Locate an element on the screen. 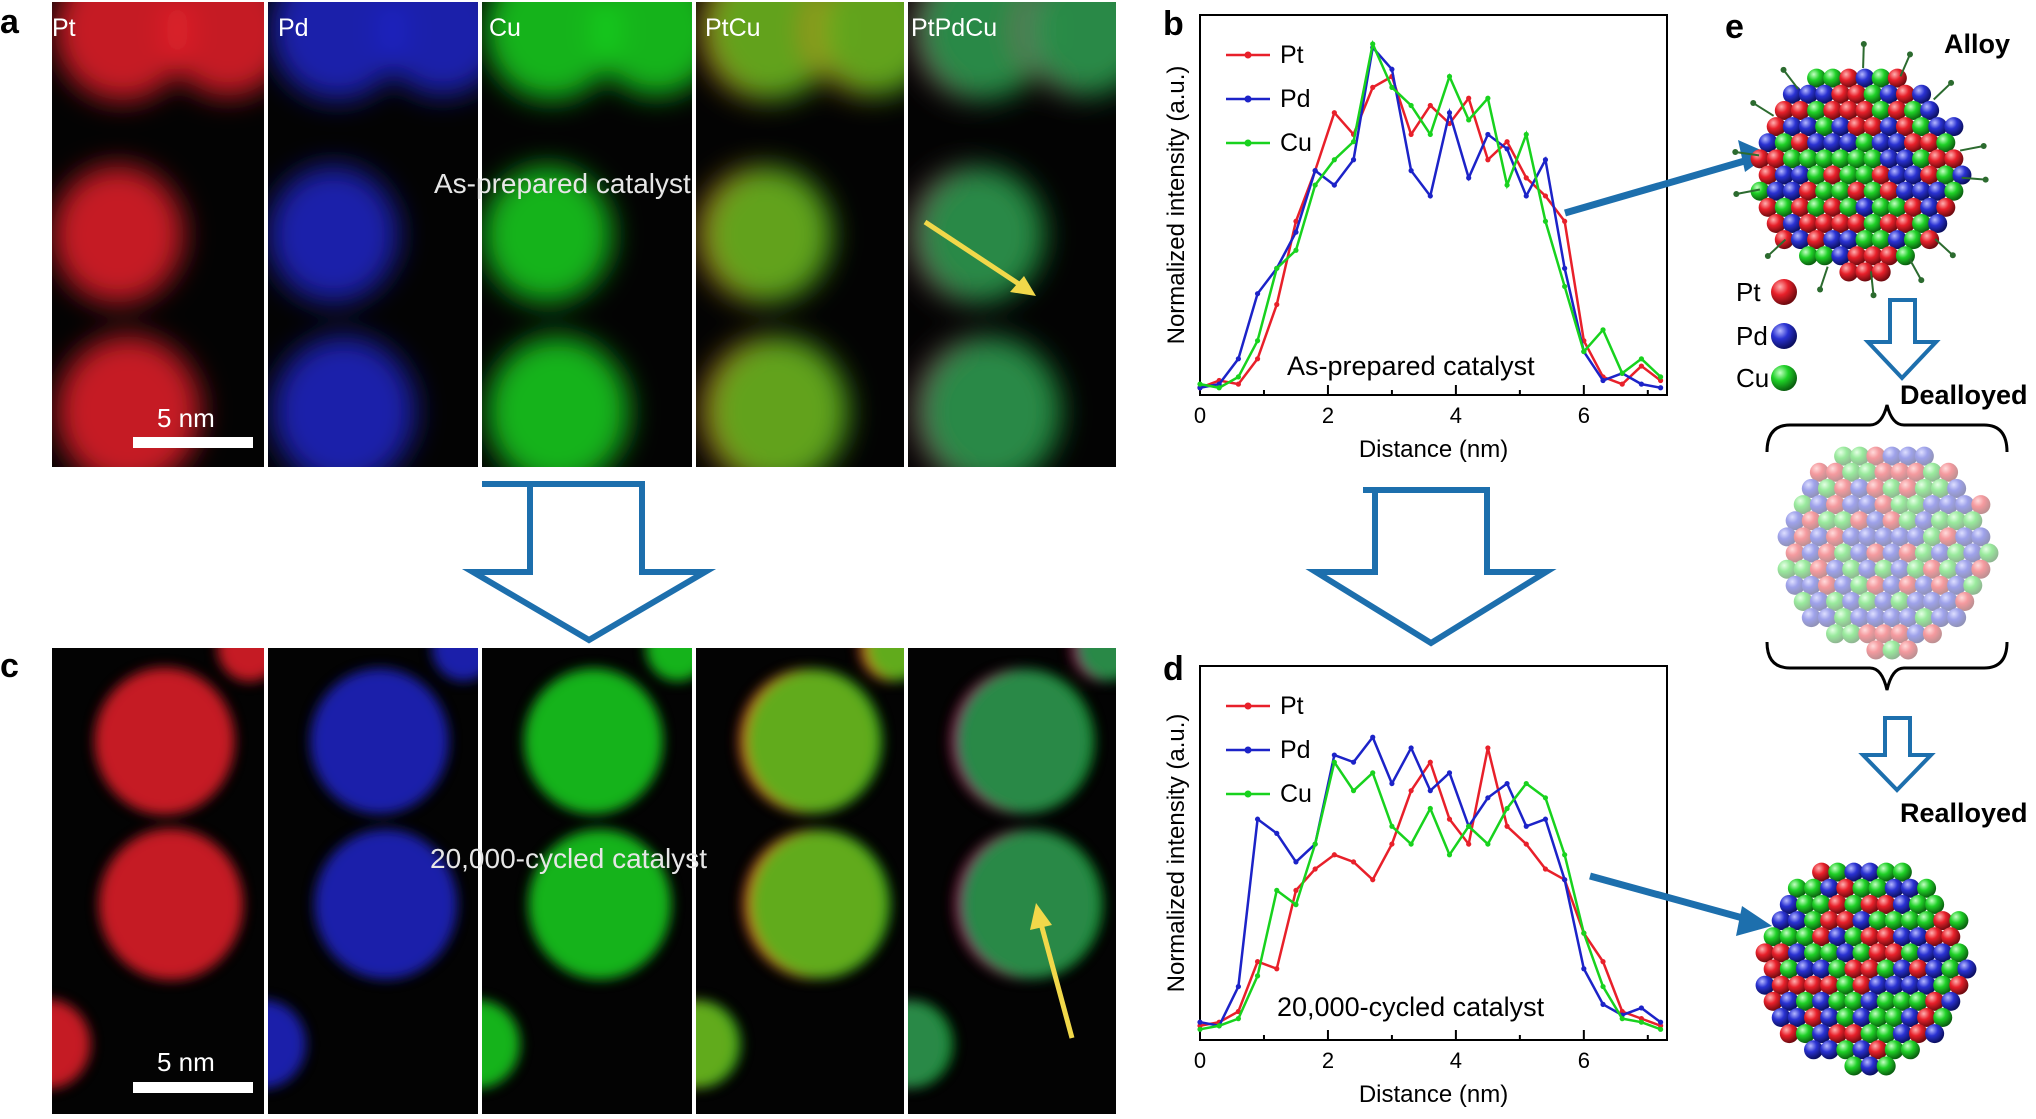 Image resolution: width=2036 pixels, height=1119 pixels. legend-label-pd: Pd is located at coordinates (1752, 336).